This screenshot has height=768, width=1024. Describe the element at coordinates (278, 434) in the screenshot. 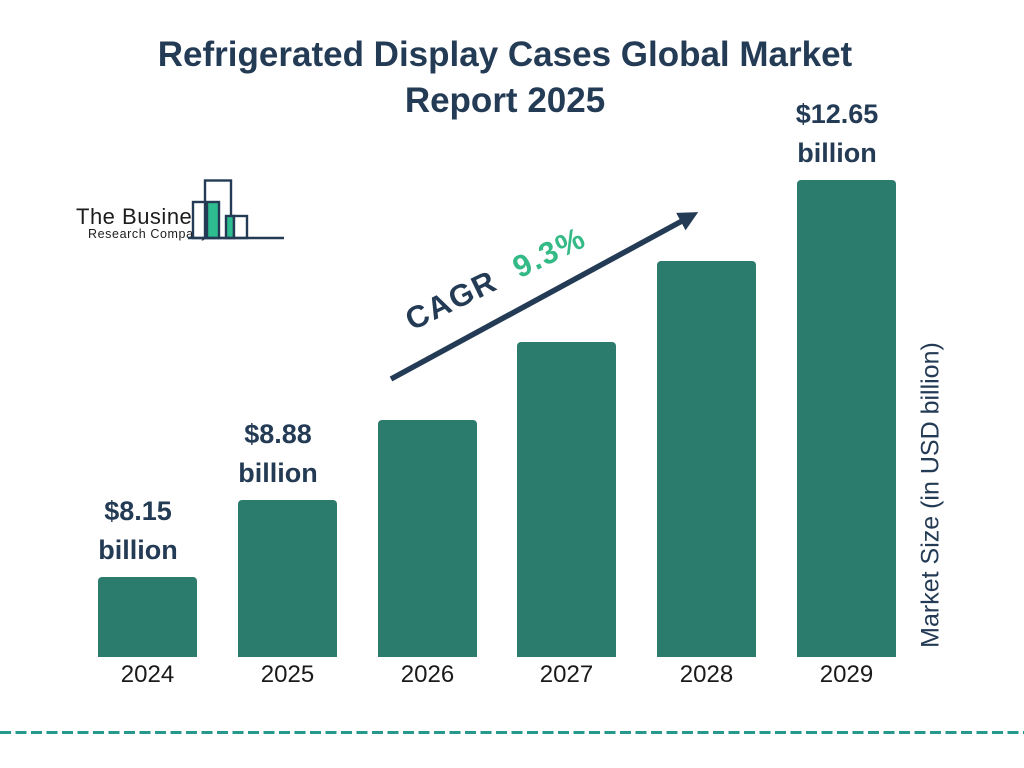

I see `value-amount: $8.88` at that location.